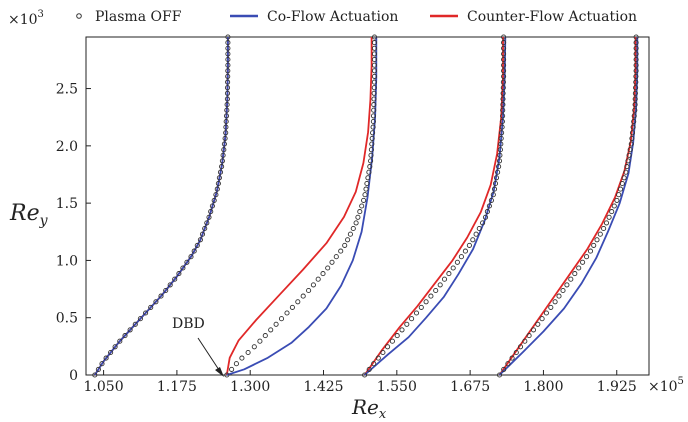 The height and width of the screenshot is (422, 688). I want to click on x-tick-label: 1.925, so click(617, 387).